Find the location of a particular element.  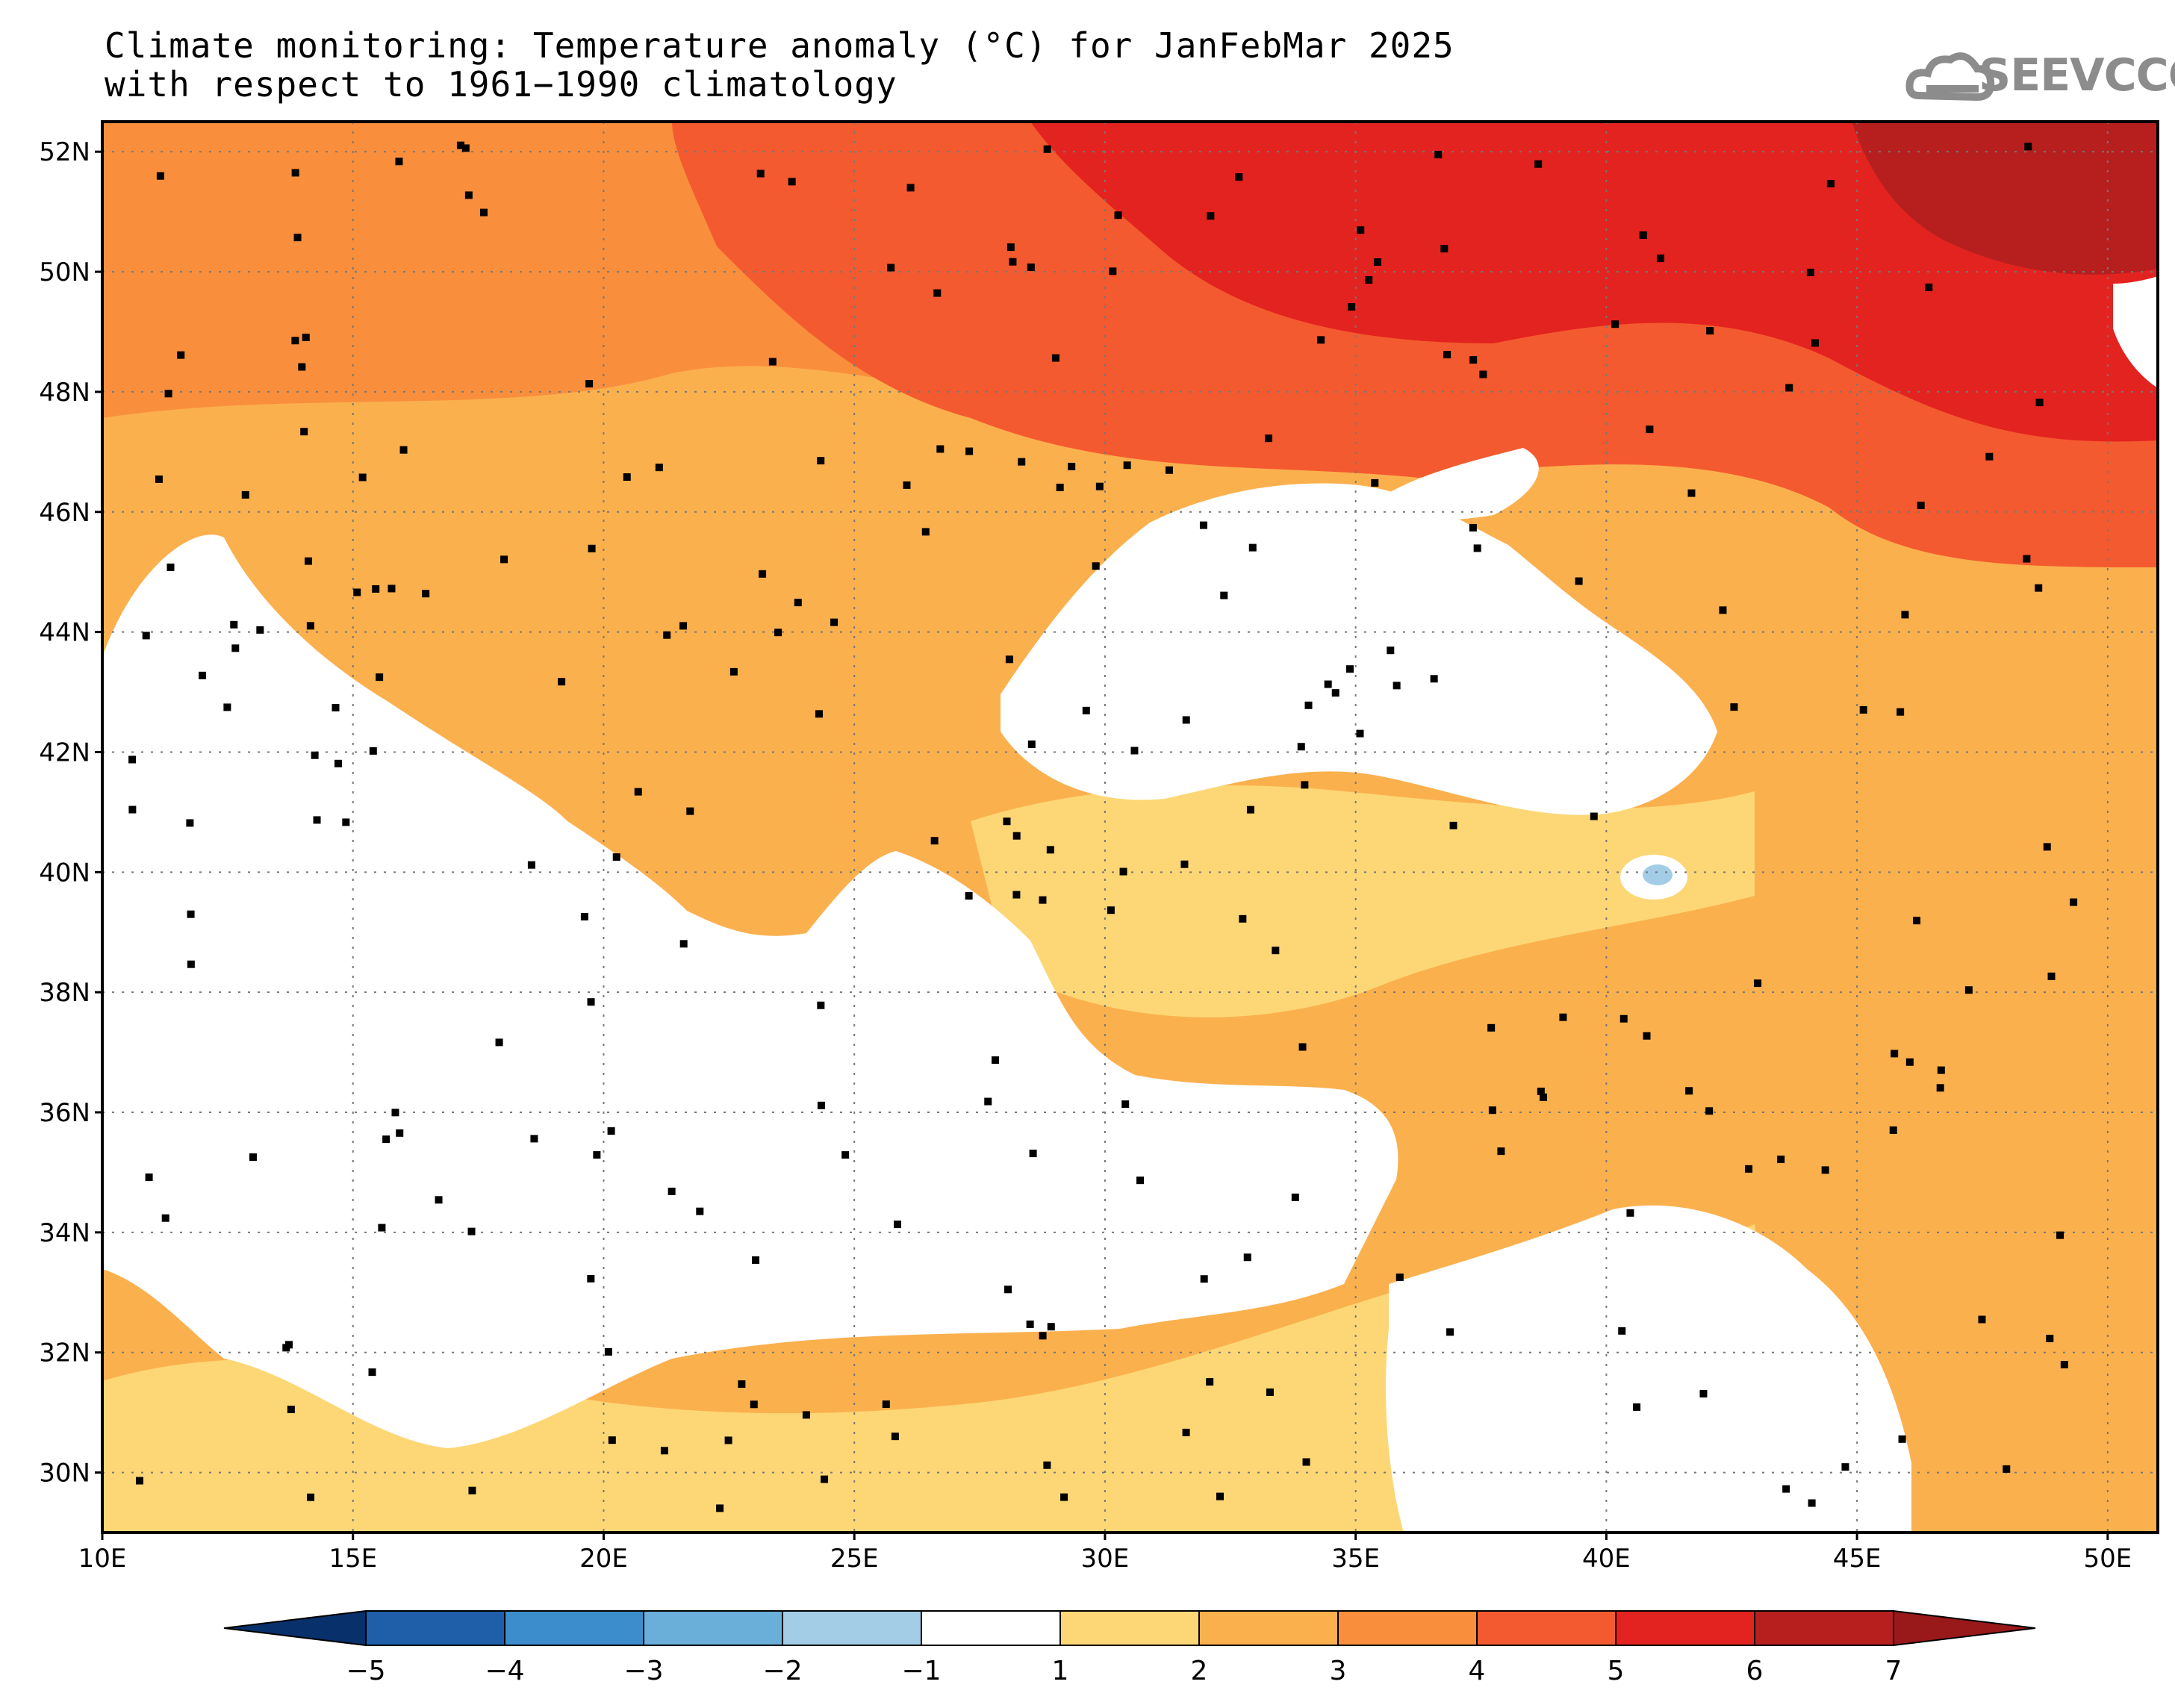

colorbar-label: 4 is located at coordinates (1477, 1671).